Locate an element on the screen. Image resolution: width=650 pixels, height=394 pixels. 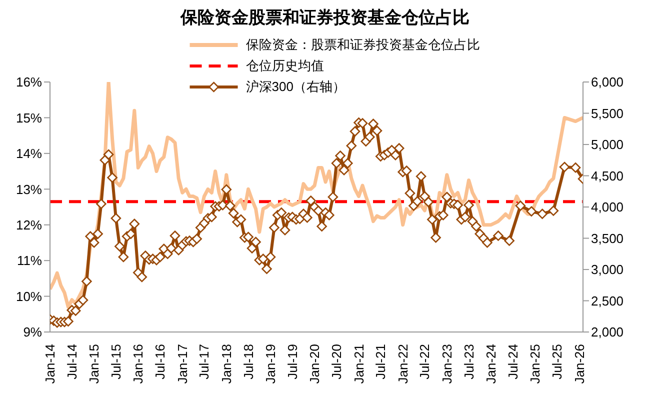
x-tick-label: Jan-25 is located at coordinates (535, 364).